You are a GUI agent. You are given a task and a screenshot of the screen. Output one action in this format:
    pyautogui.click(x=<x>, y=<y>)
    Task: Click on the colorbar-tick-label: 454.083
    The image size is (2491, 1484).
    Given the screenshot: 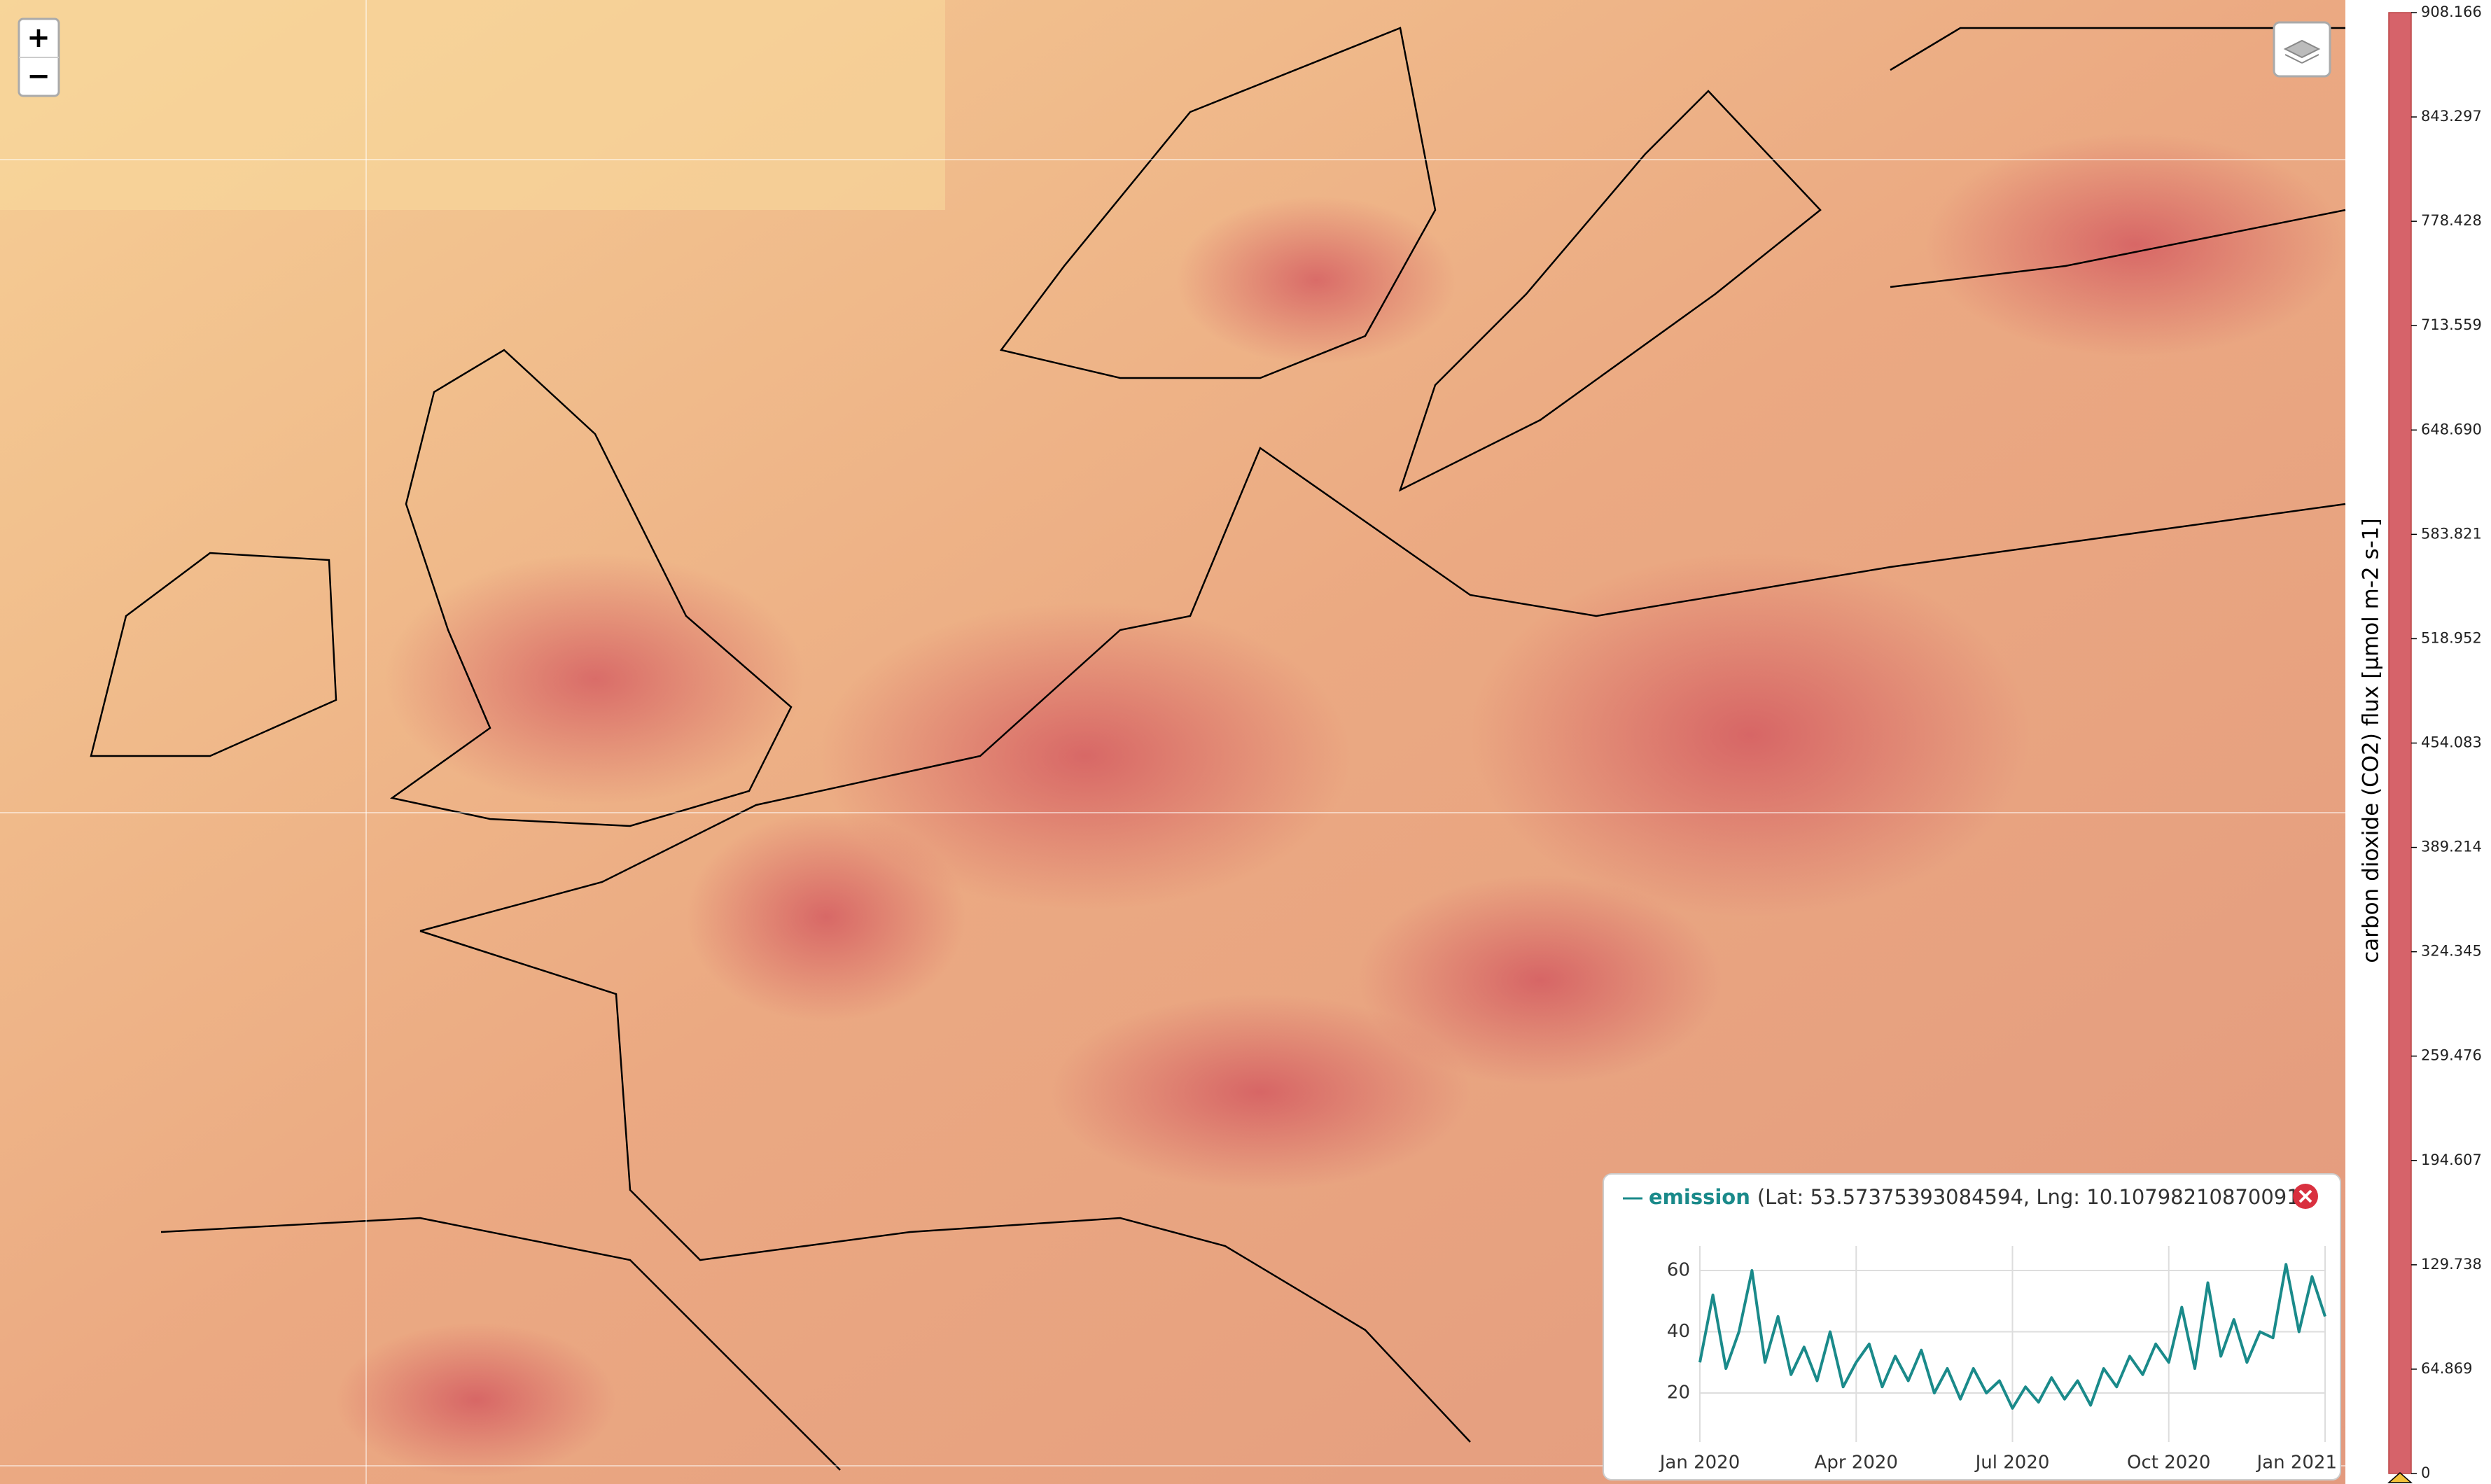 What is the action you would take?
    pyautogui.click(x=2451, y=742)
    